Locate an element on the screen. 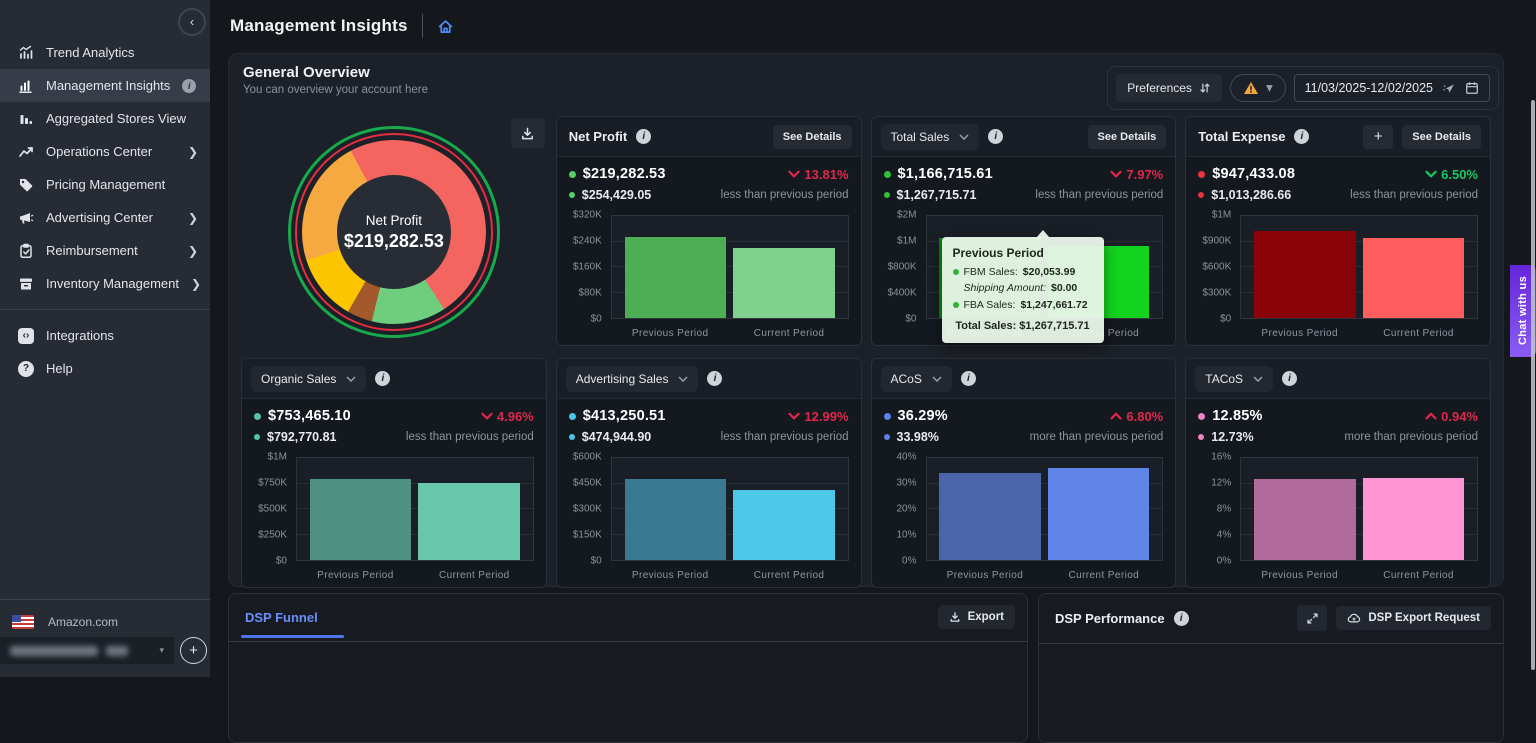  kpi-card-header: Organic Sales i is located at coordinates (394, 379).